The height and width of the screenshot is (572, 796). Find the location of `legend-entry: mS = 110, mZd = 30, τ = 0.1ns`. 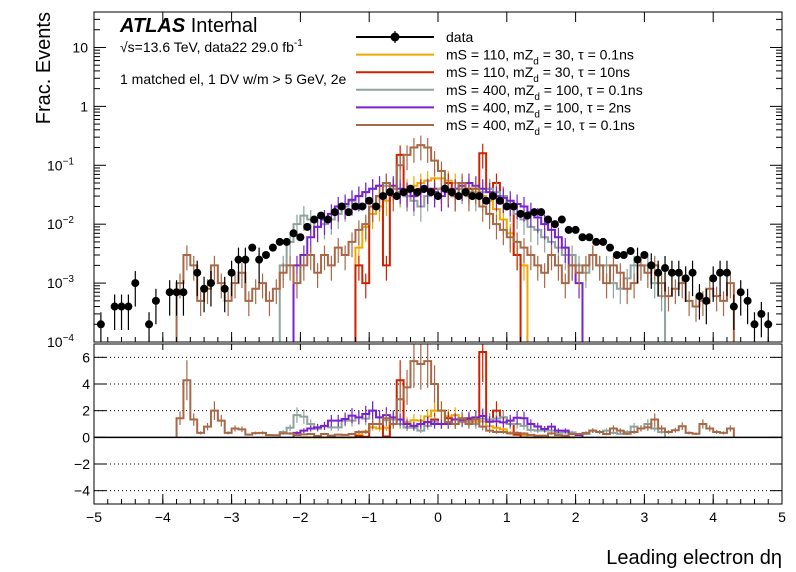

legend-entry: mS = 110, mZd = 30, τ = 0.1ns is located at coordinates (495, 57).